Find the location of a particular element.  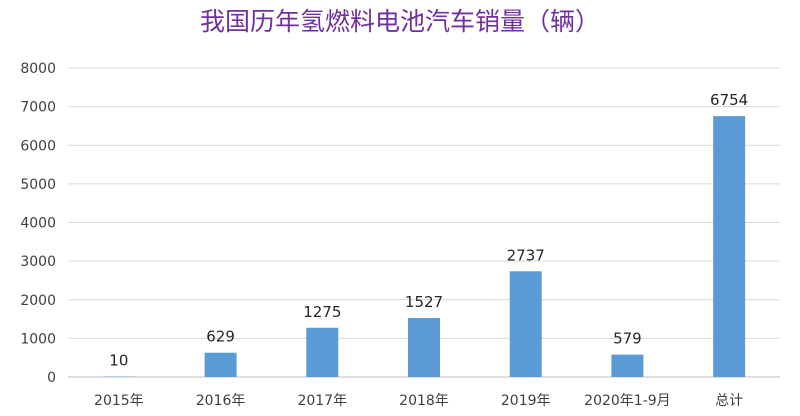

y-axis-ticks: 0 1000 2000 3000 4000 5000 6000 7000 8000 is located at coordinates (38, 223).